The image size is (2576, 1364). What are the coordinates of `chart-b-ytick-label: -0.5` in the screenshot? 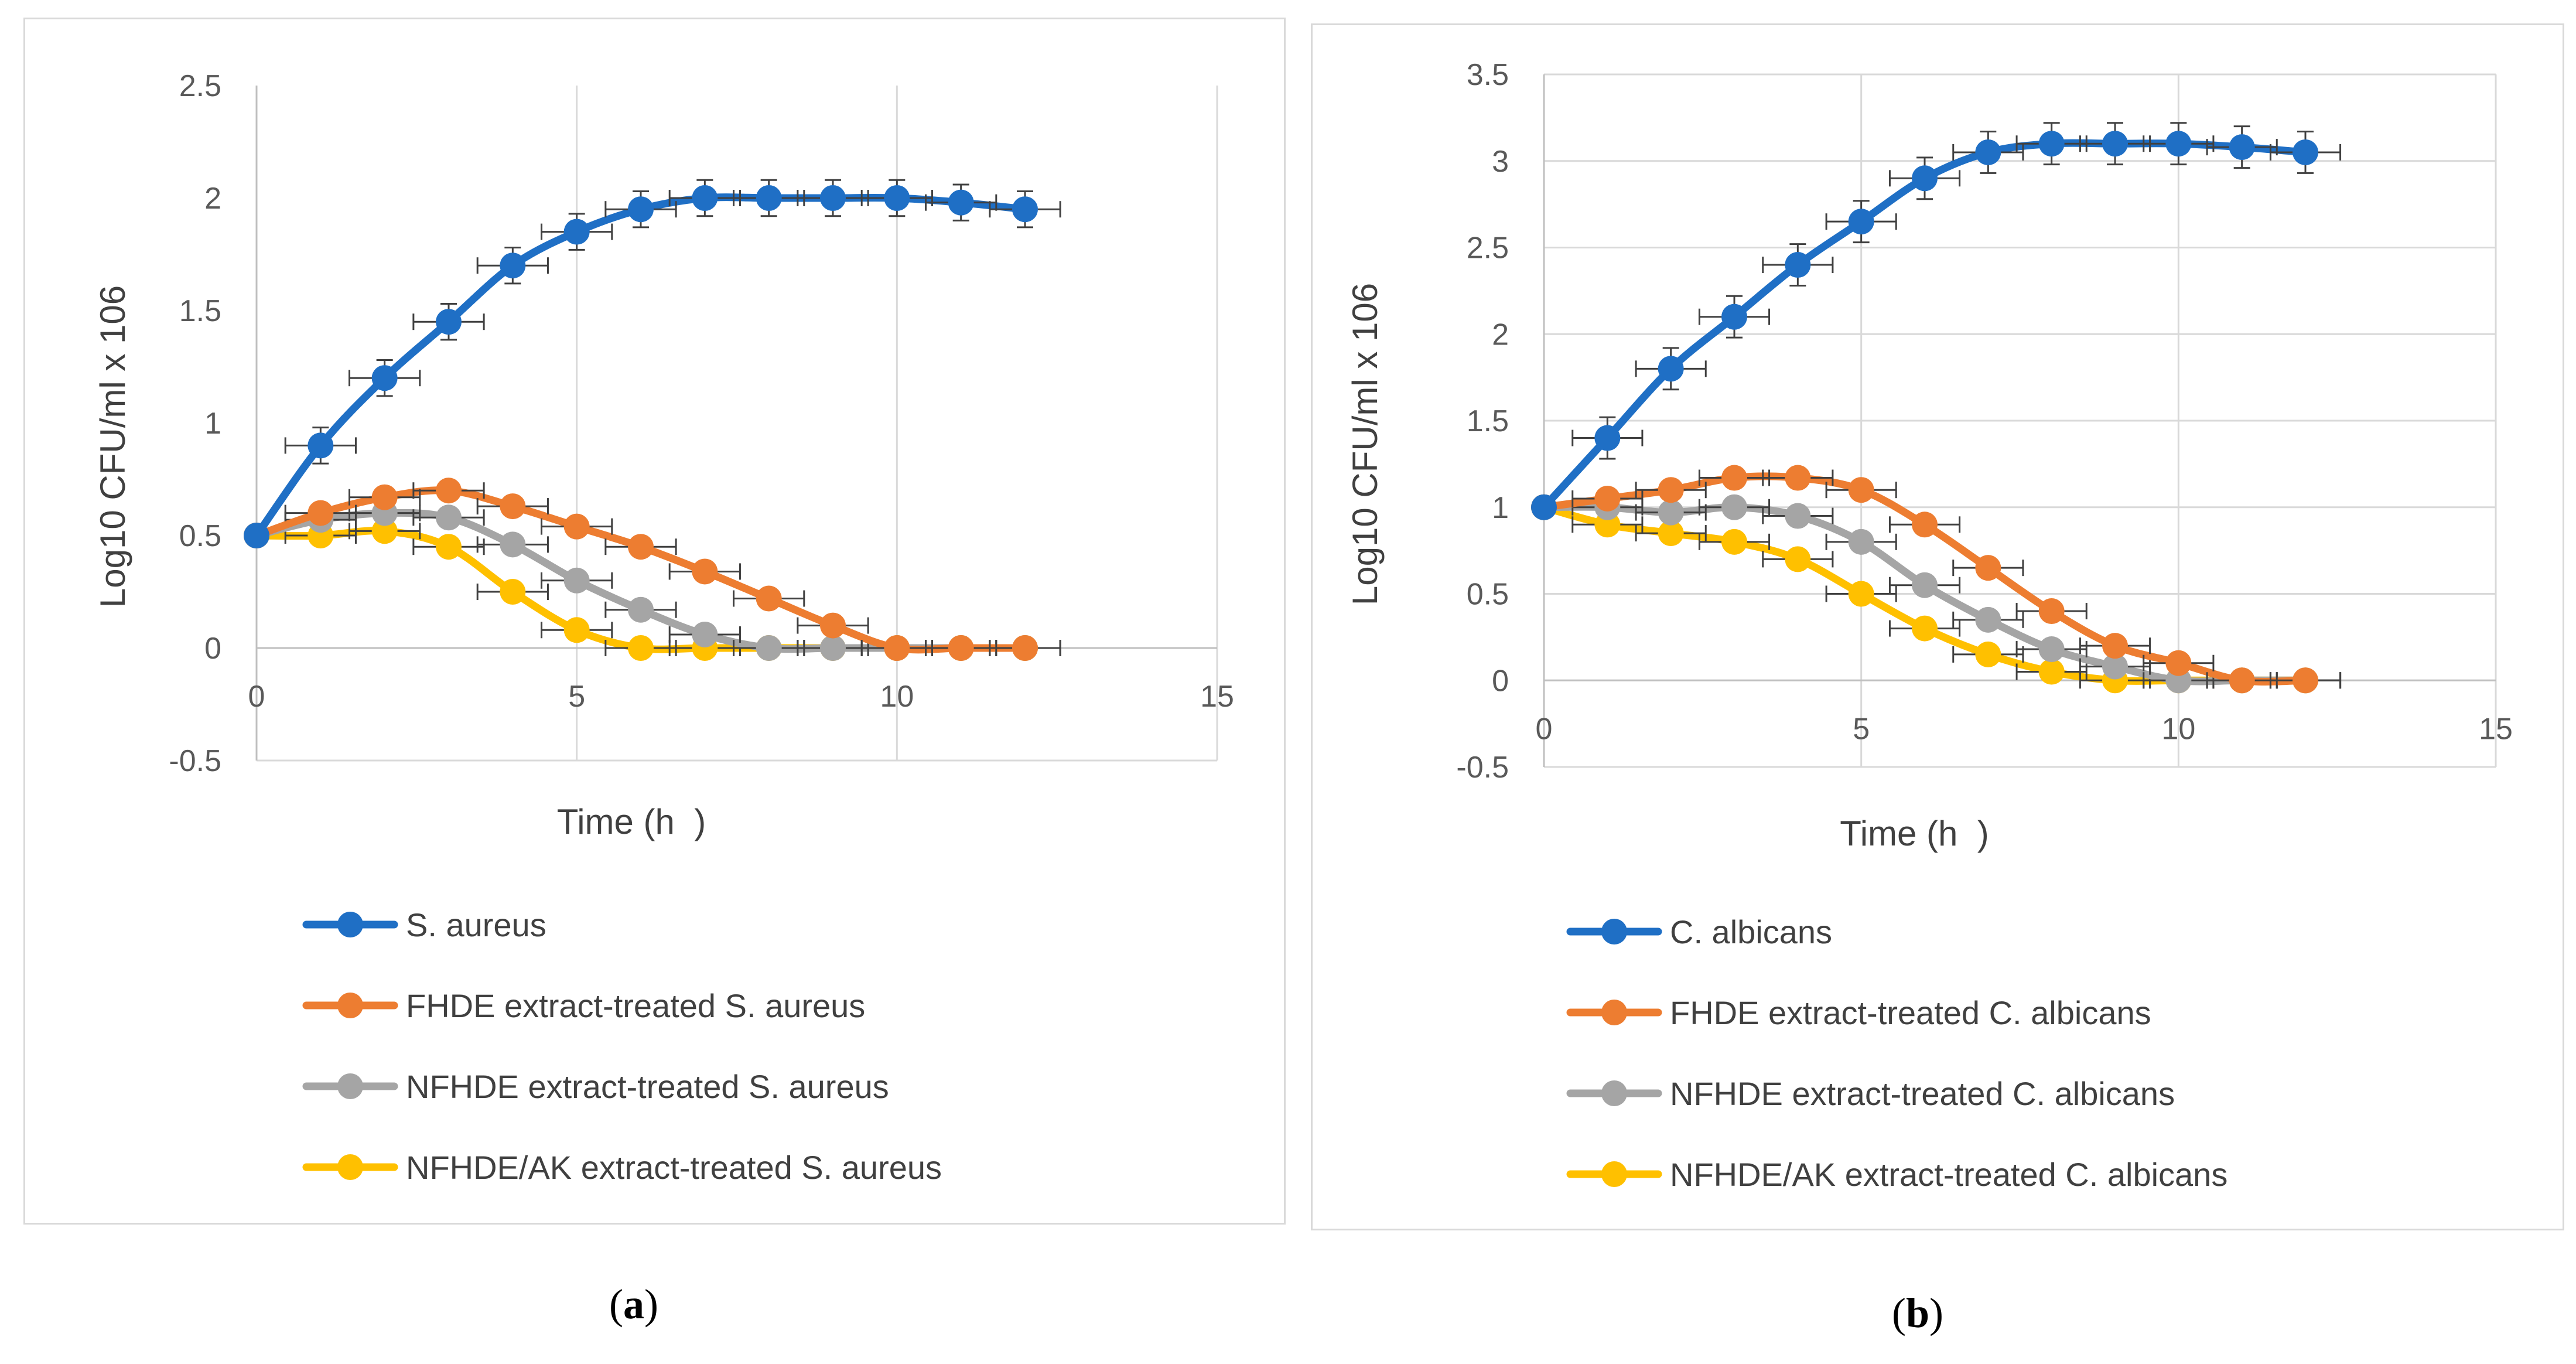 It's located at (1483, 768).